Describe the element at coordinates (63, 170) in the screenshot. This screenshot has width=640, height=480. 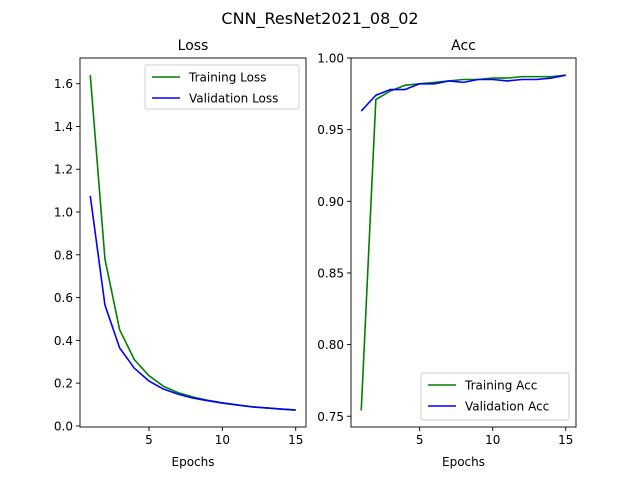
I see `loss-ytick-label: 1.2` at that location.